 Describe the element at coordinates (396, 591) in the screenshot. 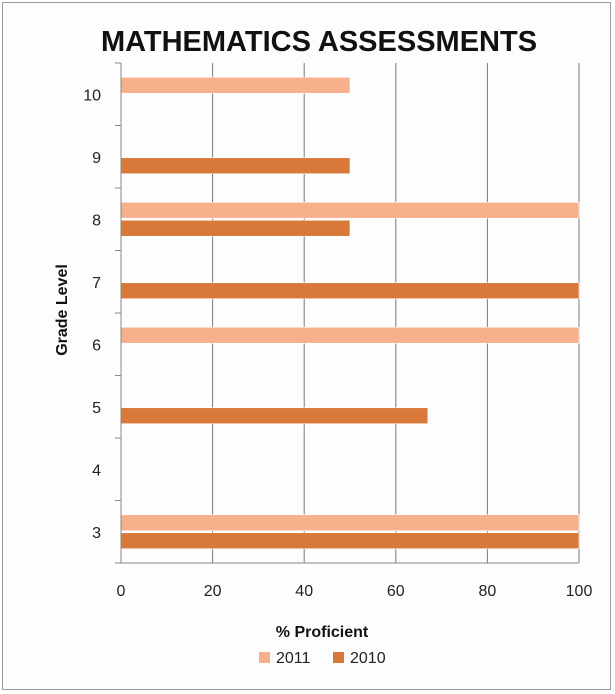

I see `x-tick-label: 60` at that location.